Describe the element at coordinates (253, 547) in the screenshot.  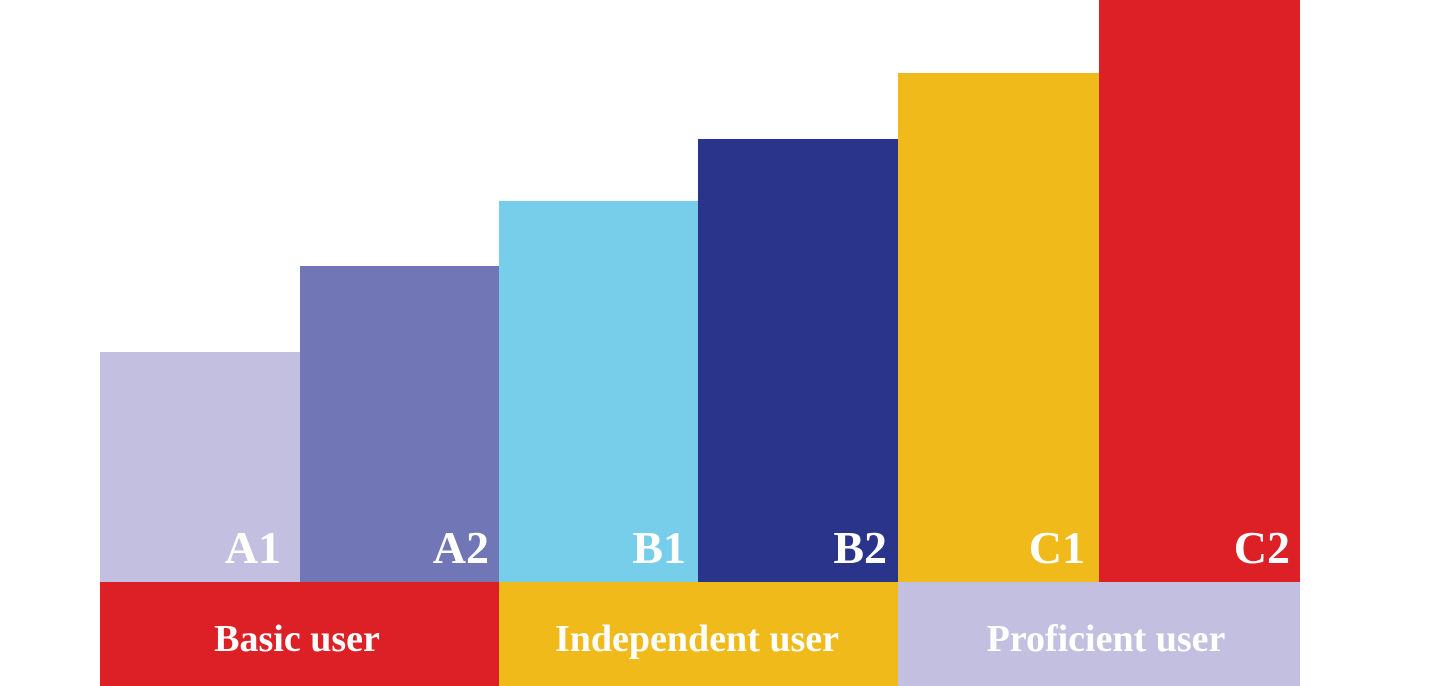
I see `level-label: A1` at that location.